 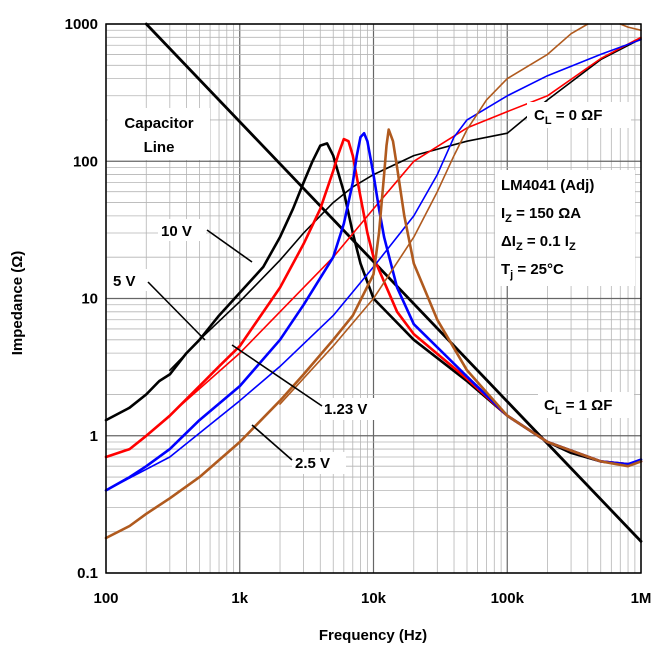 I want to click on x-tick-label: 1M, so click(x=641, y=598).